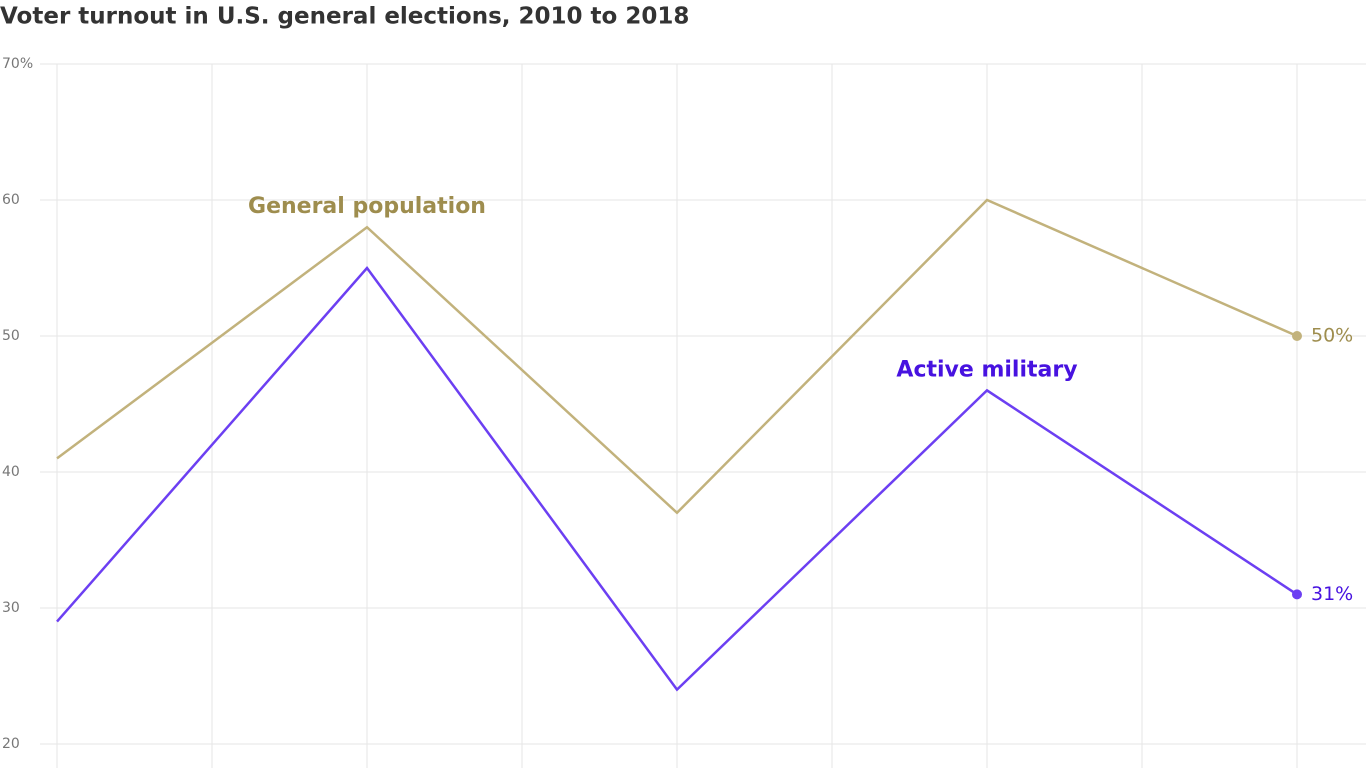 The width and height of the screenshot is (1366, 772). What do you see at coordinates (11, 336) in the screenshot?
I see `y-tick-label: 50` at bounding box center [11, 336].